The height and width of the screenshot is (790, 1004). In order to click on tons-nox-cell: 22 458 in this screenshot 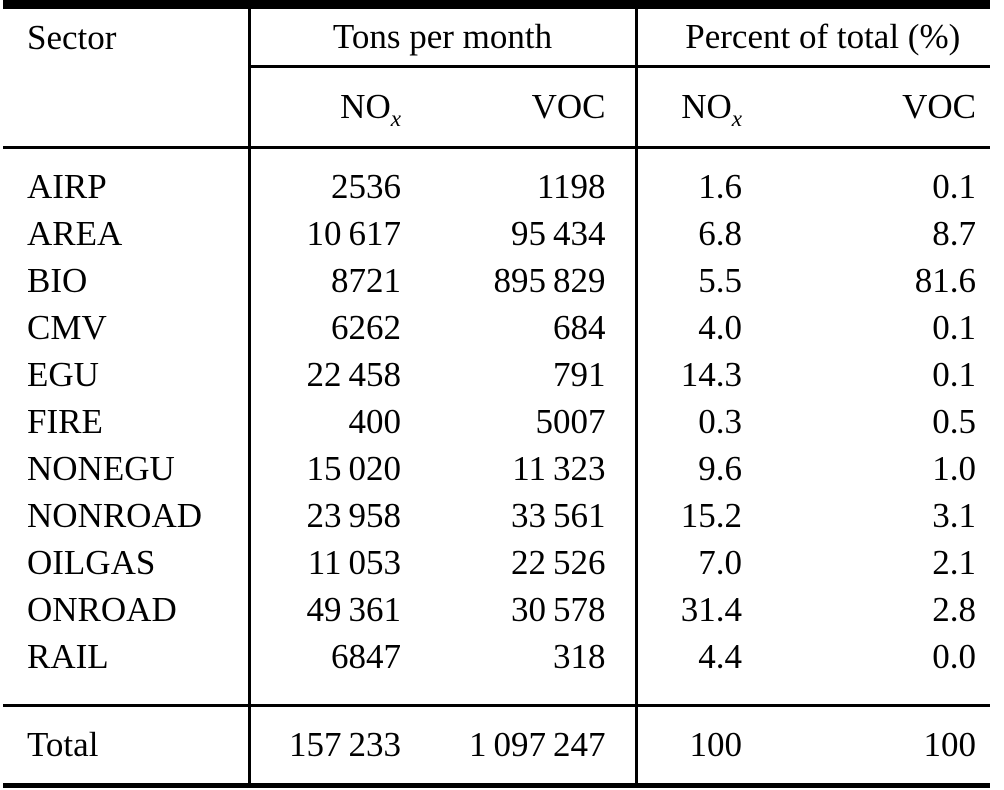, I will do `click(329, 374)`.